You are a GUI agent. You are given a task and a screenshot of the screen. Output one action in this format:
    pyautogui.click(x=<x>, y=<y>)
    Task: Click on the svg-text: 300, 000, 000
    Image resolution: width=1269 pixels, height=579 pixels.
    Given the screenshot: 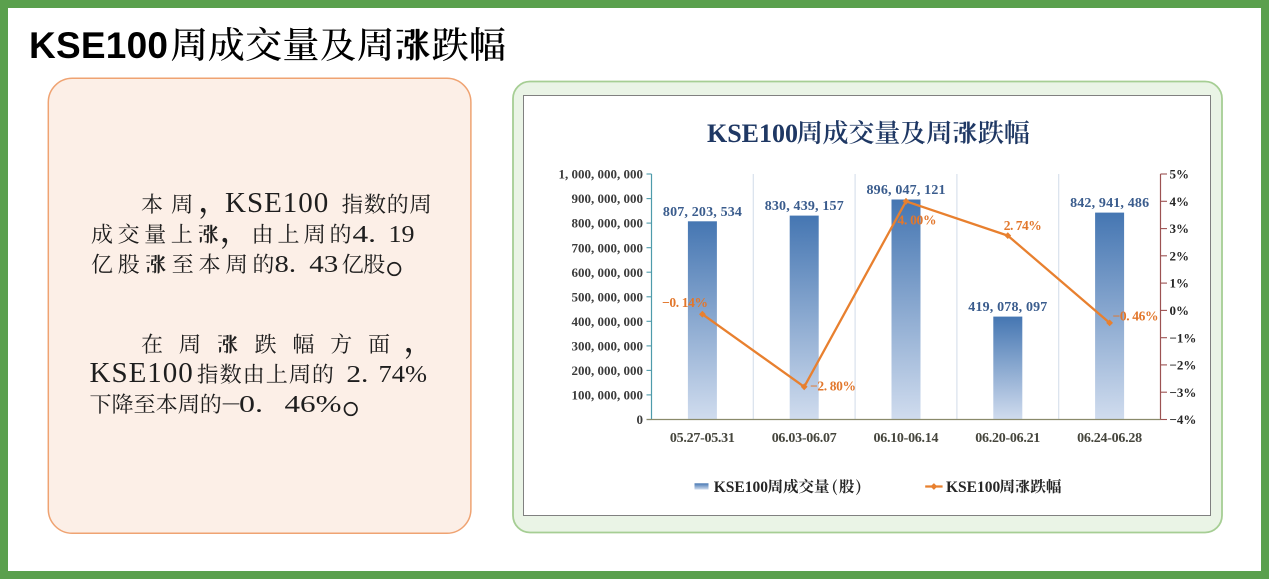 What is the action you would take?
    pyautogui.click(x=608, y=345)
    